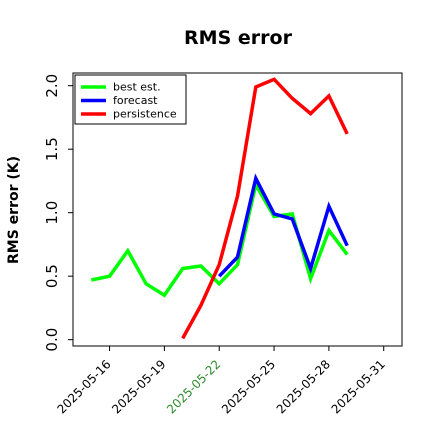 This screenshot has width=440, height=440. I want to click on x-tick-label: 2025-05-28, so click(303, 386).